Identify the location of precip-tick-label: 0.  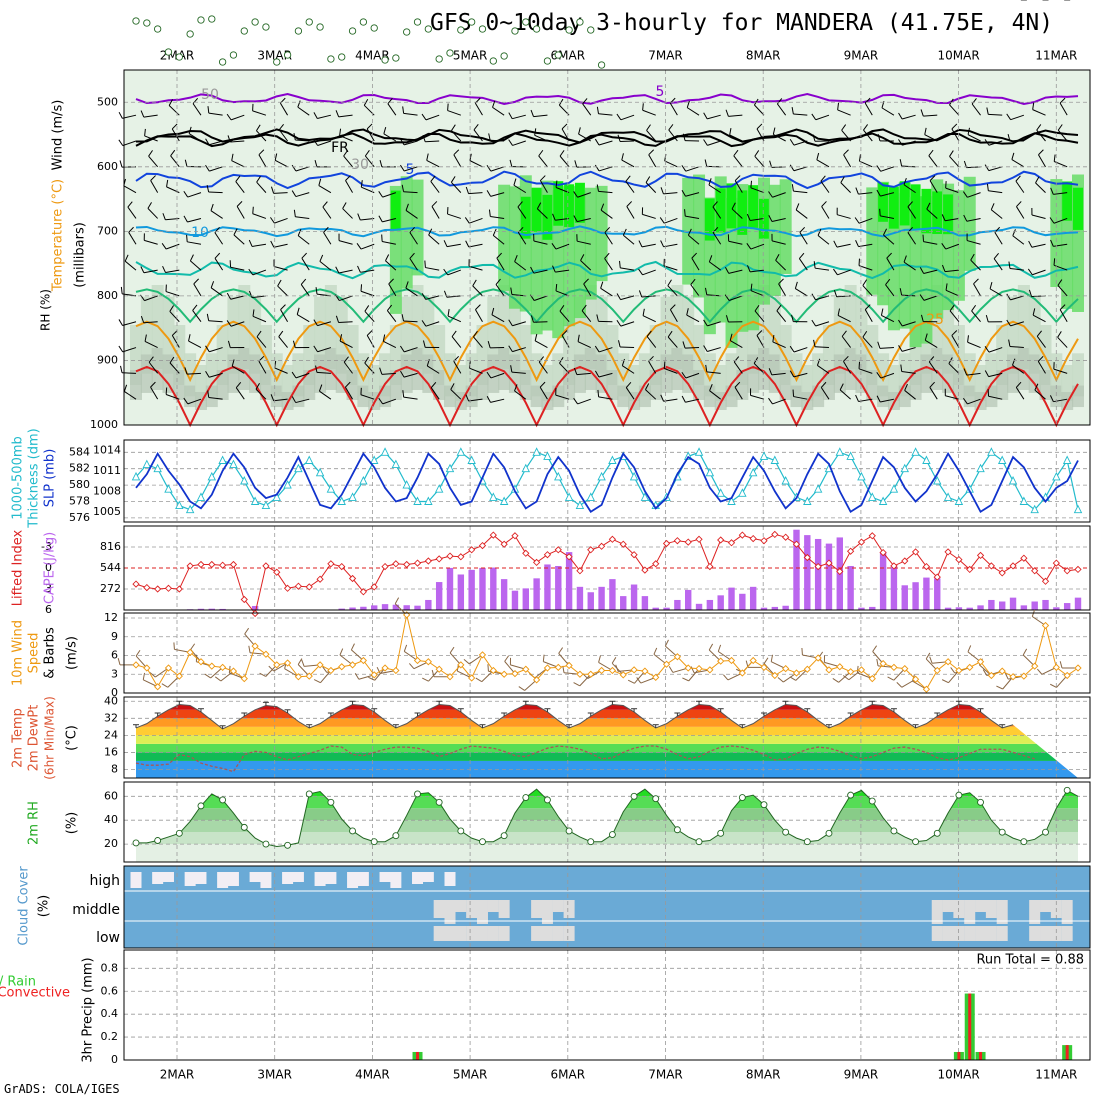
(114, 1059).